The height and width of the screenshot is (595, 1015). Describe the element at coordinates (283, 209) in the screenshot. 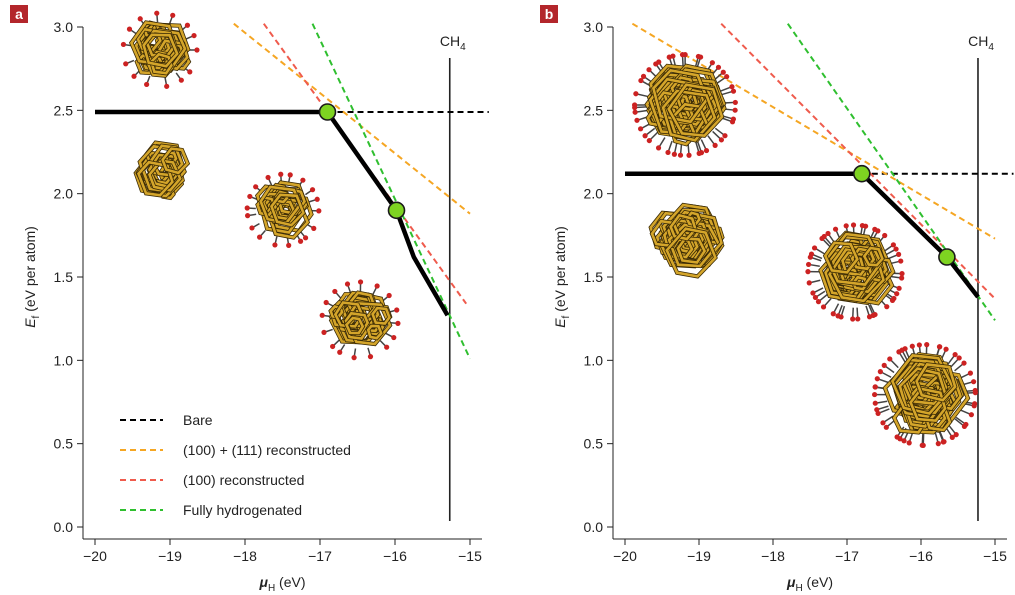

I see `cluster-icon-a3` at that location.